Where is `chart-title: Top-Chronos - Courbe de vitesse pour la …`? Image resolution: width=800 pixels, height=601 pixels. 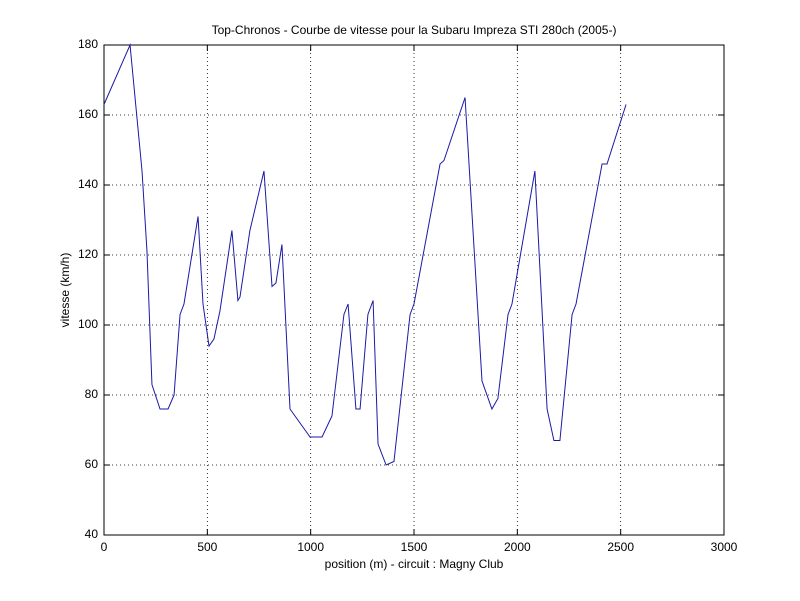 chart-title: Top-Chronos - Courbe de vitesse pour la … is located at coordinates (414, 30).